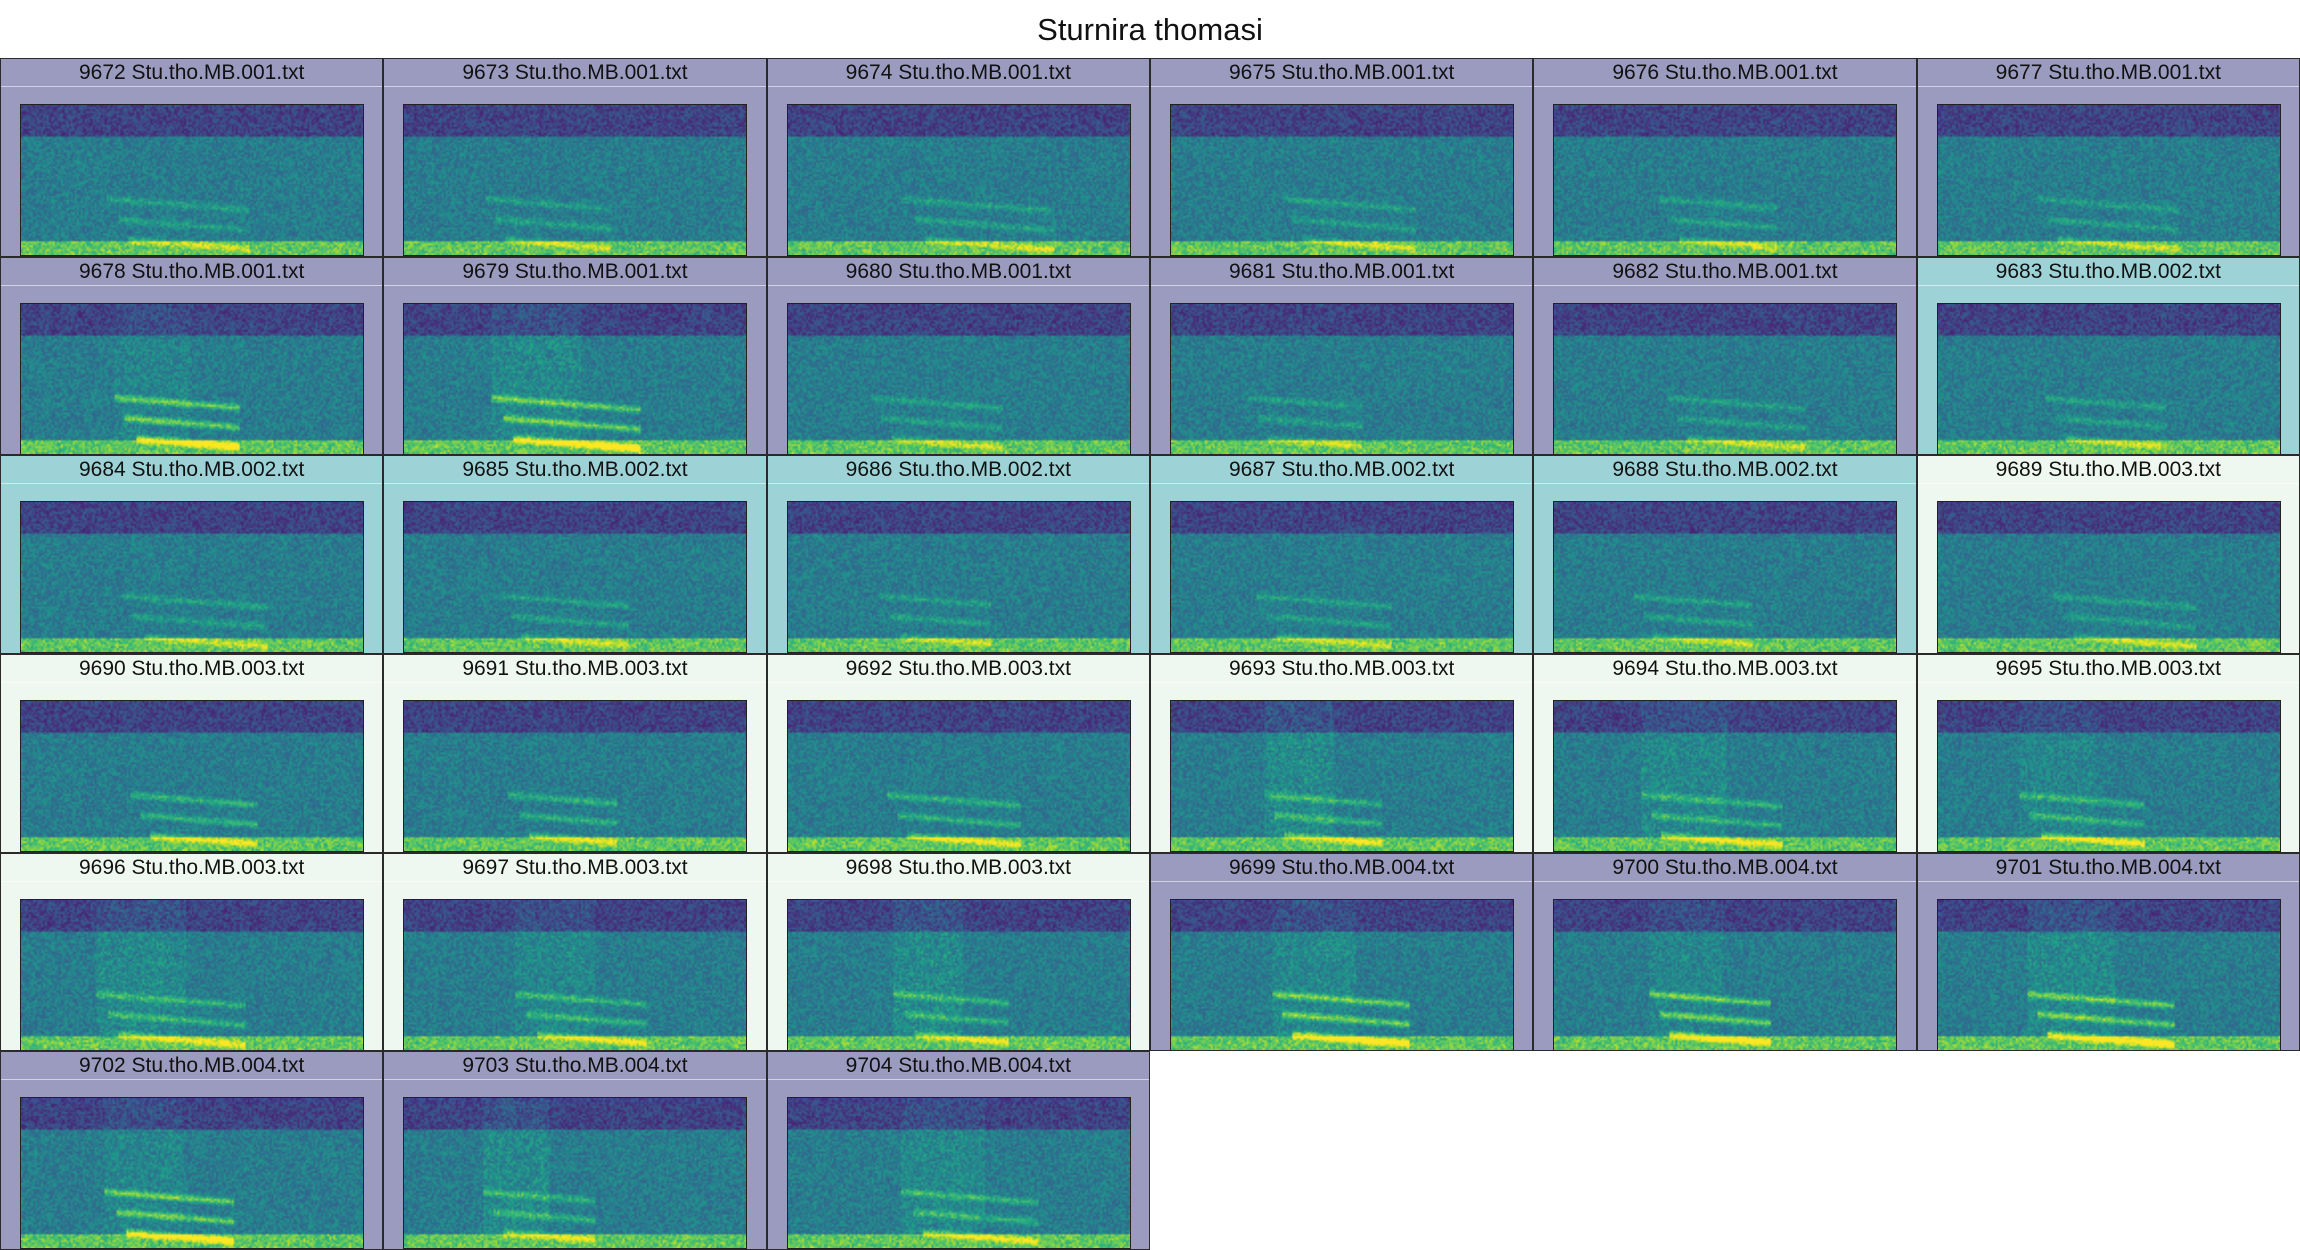 This screenshot has width=2300, height=1250. Describe the element at coordinates (958, 73) in the screenshot. I see `panel-label: 9674 Stu.tho.MB.001.txt` at that location.